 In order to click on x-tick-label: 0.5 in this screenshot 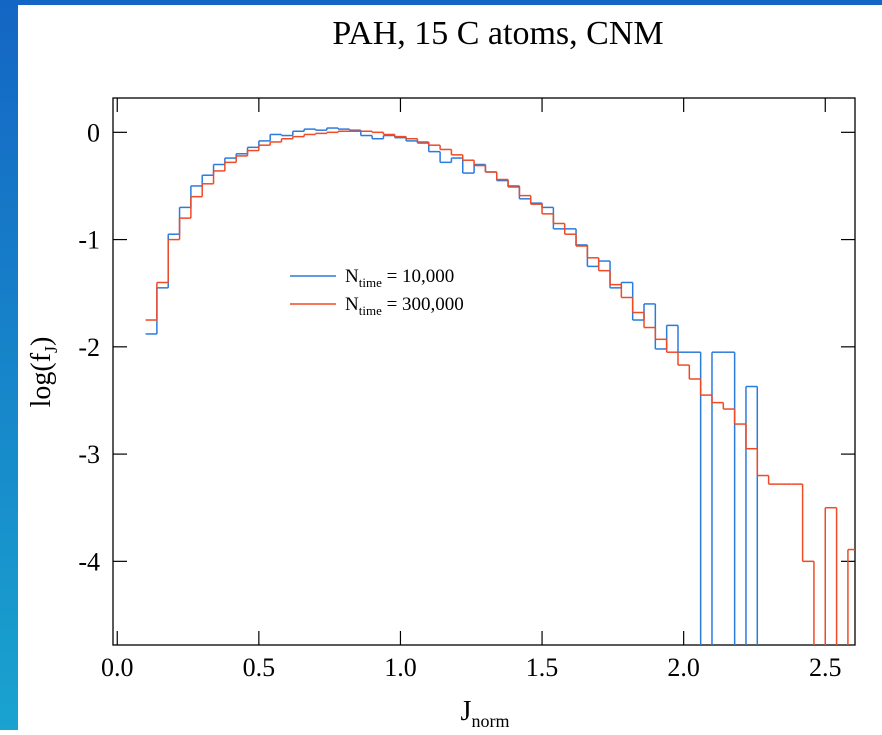, I will do `click(259, 667)`.